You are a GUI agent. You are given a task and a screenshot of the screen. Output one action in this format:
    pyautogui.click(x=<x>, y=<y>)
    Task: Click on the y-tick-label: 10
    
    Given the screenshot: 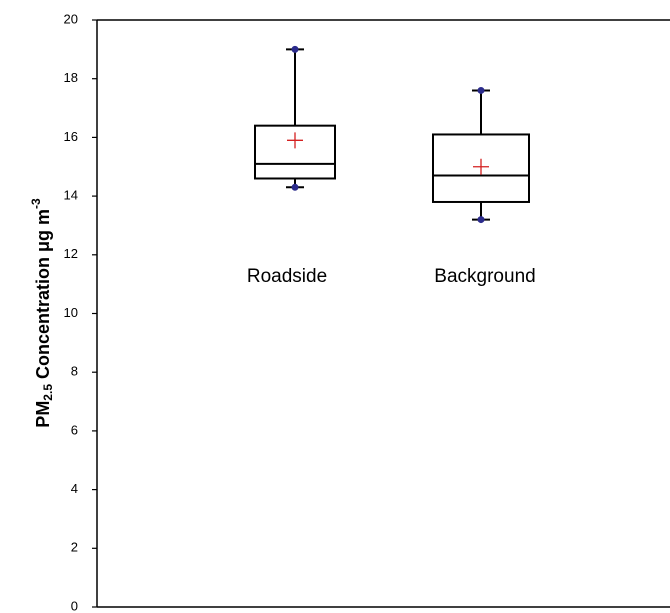 What is the action you would take?
    pyautogui.click(x=71, y=312)
    